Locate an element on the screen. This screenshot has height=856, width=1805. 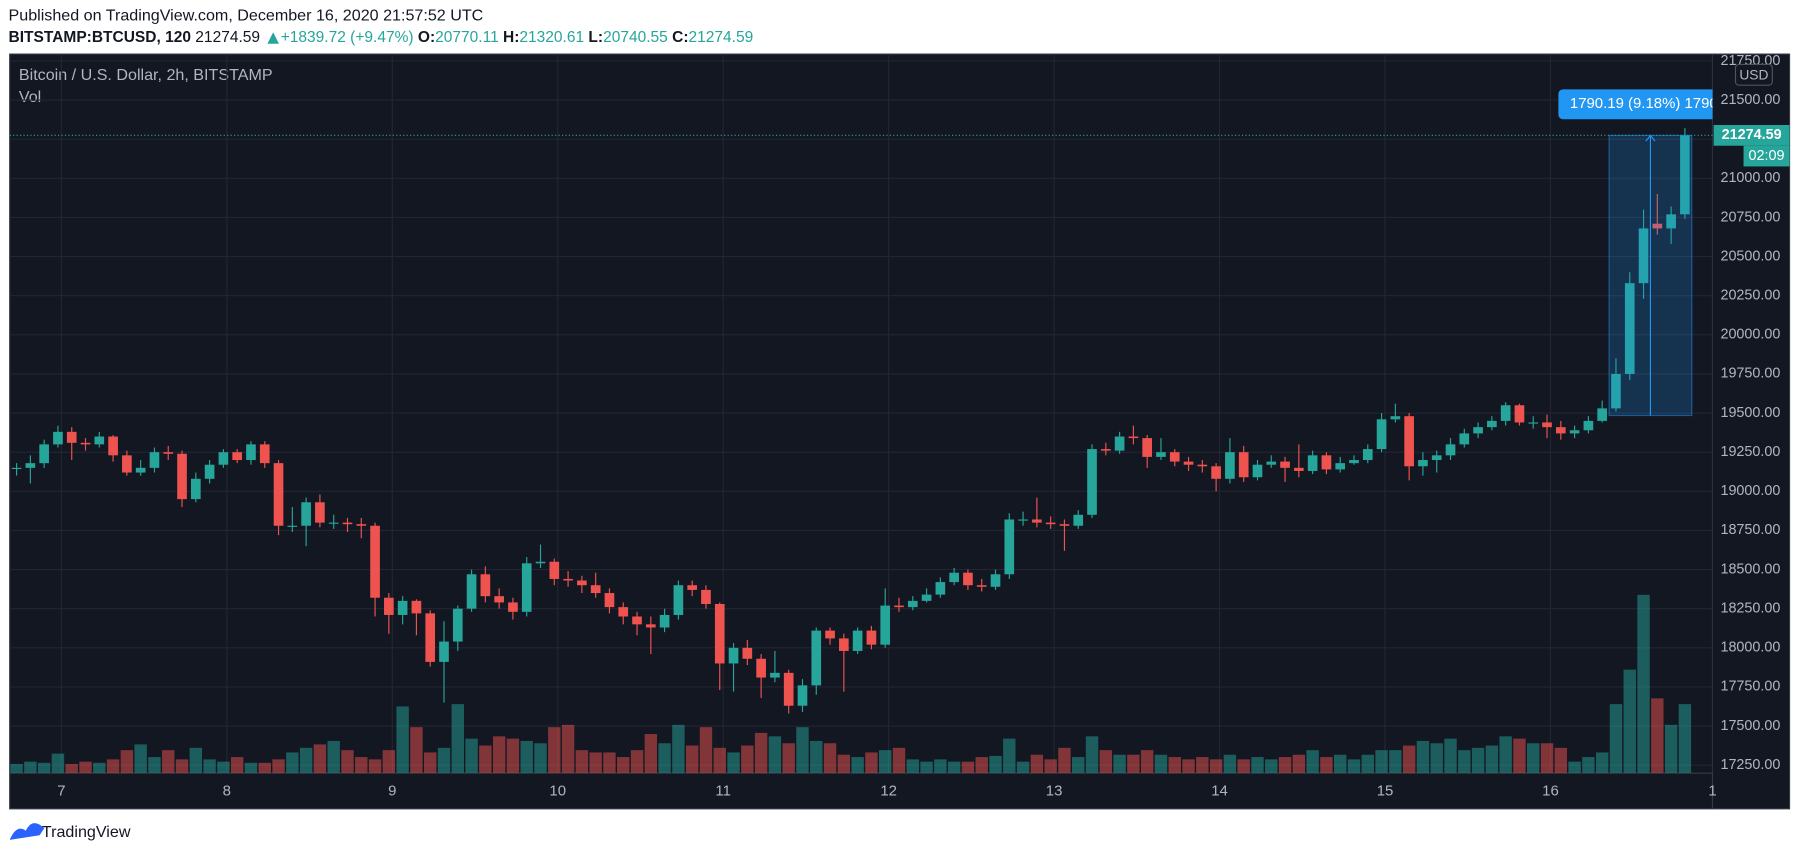
y-tick-label: 20000.00 is located at coordinates (1750, 335).